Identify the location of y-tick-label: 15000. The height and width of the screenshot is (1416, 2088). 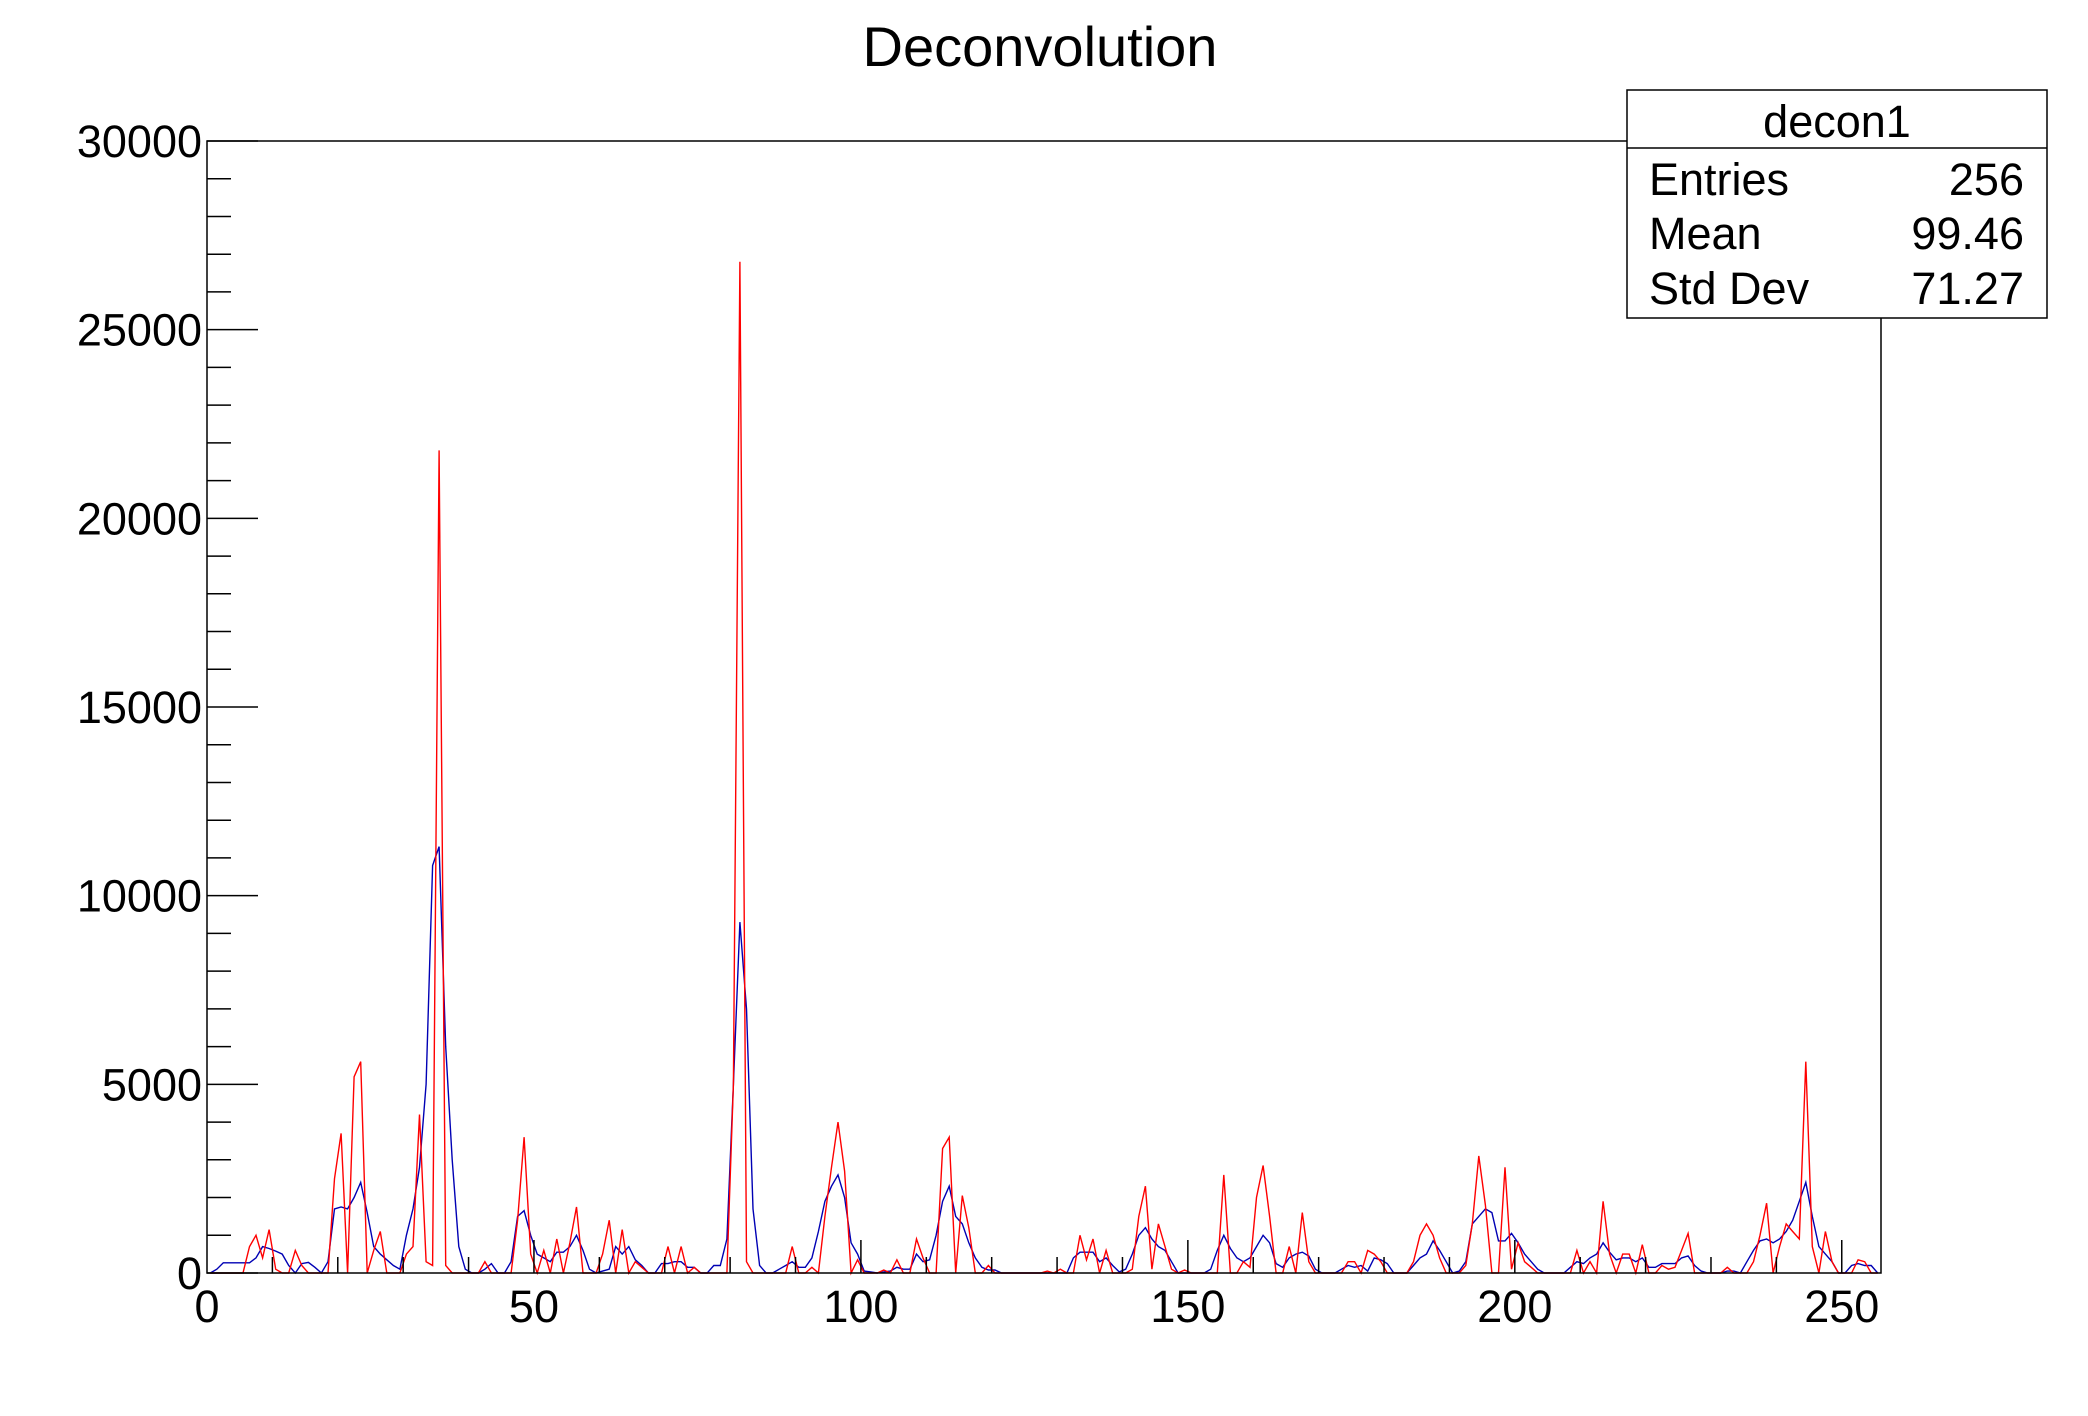
(139, 707).